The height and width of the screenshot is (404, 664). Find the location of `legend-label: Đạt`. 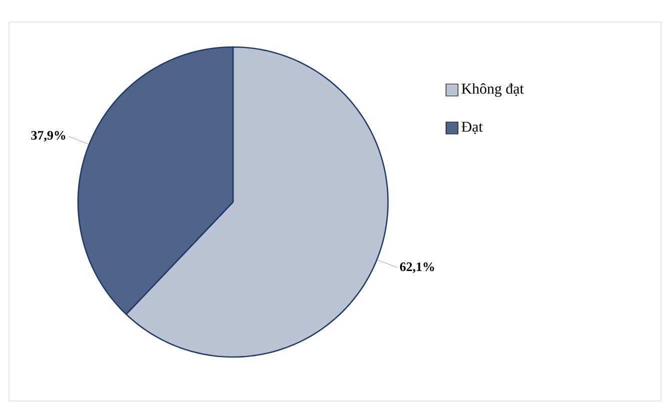

legend-label: Đạt is located at coordinates (472, 128).